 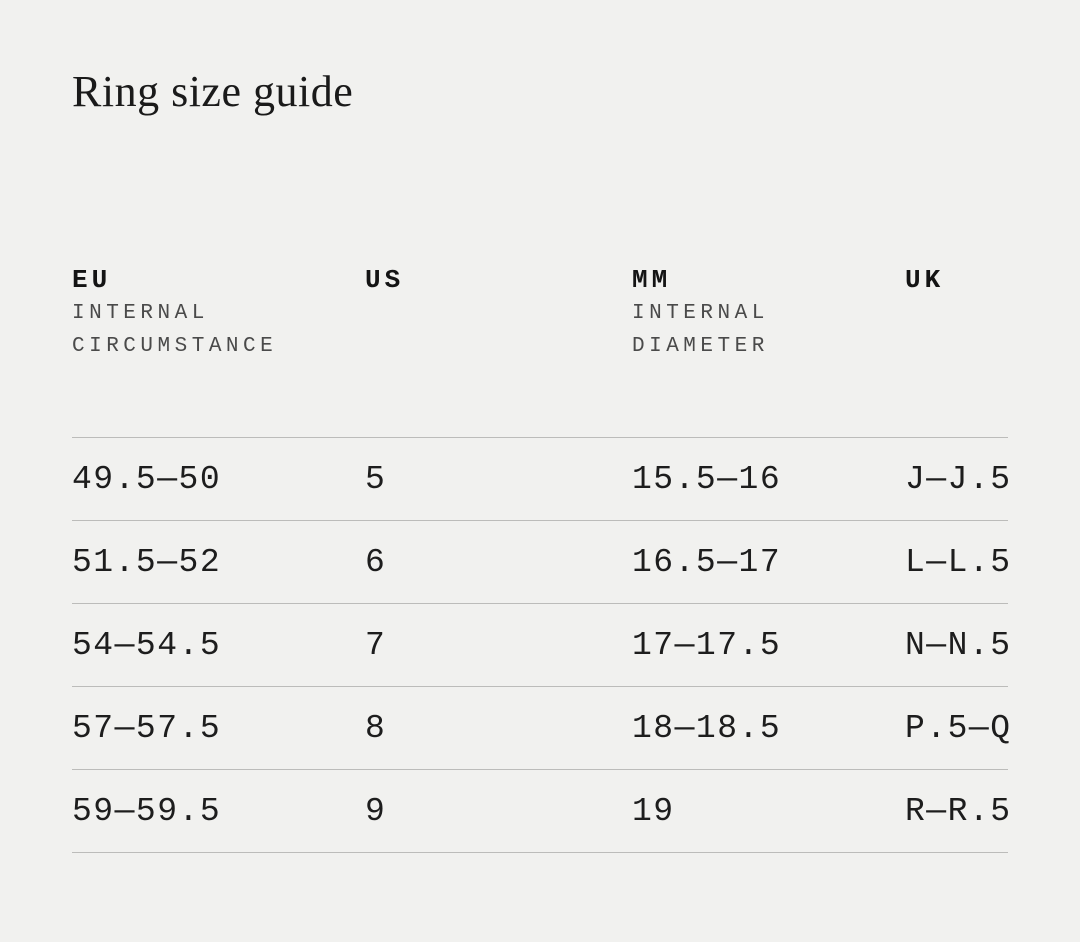 What do you see at coordinates (147, 562) in the screenshot?
I see `cell-eu: 51.5—52` at bounding box center [147, 562].